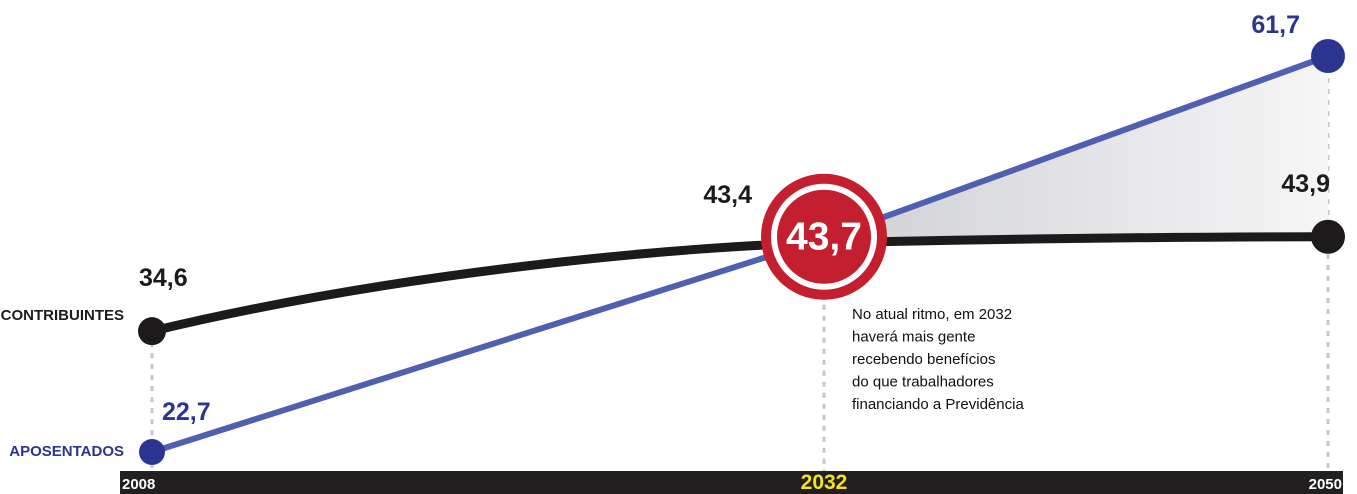 The image size is (1357, 494). Describe the element at coordinates (152, 331) in the screenshot. I see `point-contribuintes-2008` at that location.